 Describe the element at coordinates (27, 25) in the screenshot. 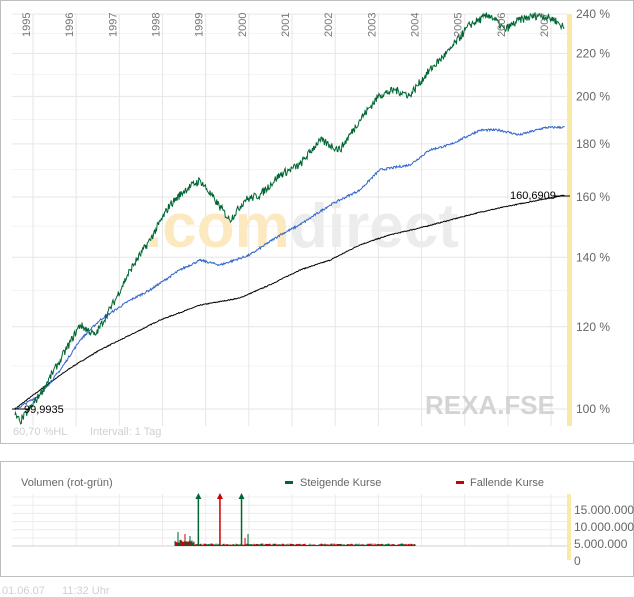

I see `x-tick-label: 1995` at that location.